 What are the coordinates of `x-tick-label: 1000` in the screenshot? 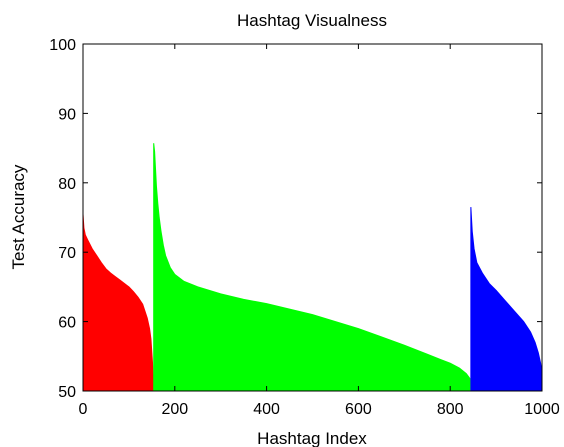 It's located at (542, 409).